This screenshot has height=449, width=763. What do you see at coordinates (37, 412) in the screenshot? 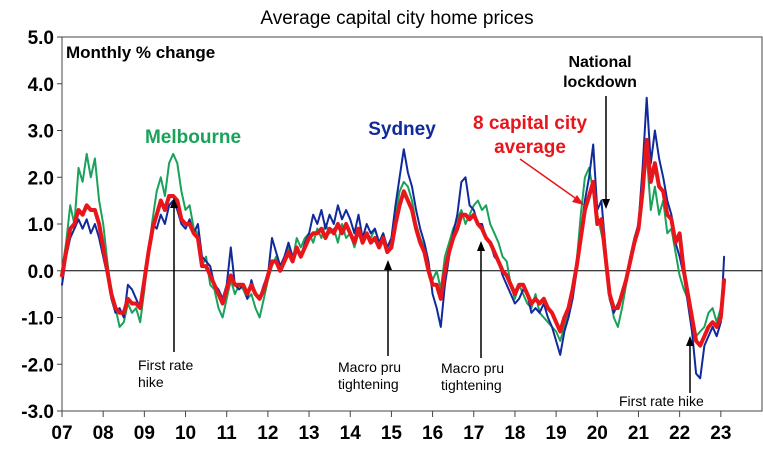
I see `y-tick-label: -3.0` at bounding box center [37, 412].